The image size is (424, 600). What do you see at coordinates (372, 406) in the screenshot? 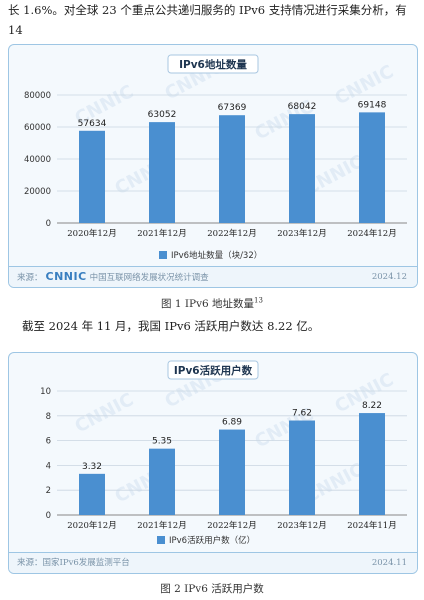
I see `bar-value-label: 8.22` at bounding box center [372, 406].